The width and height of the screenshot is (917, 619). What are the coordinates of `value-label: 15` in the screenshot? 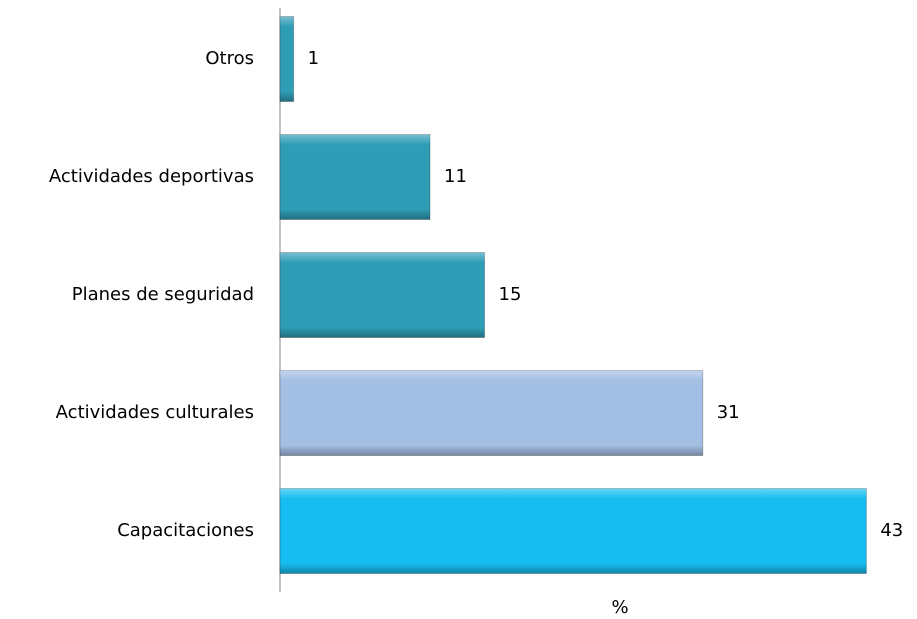 It's located at (510, 294).